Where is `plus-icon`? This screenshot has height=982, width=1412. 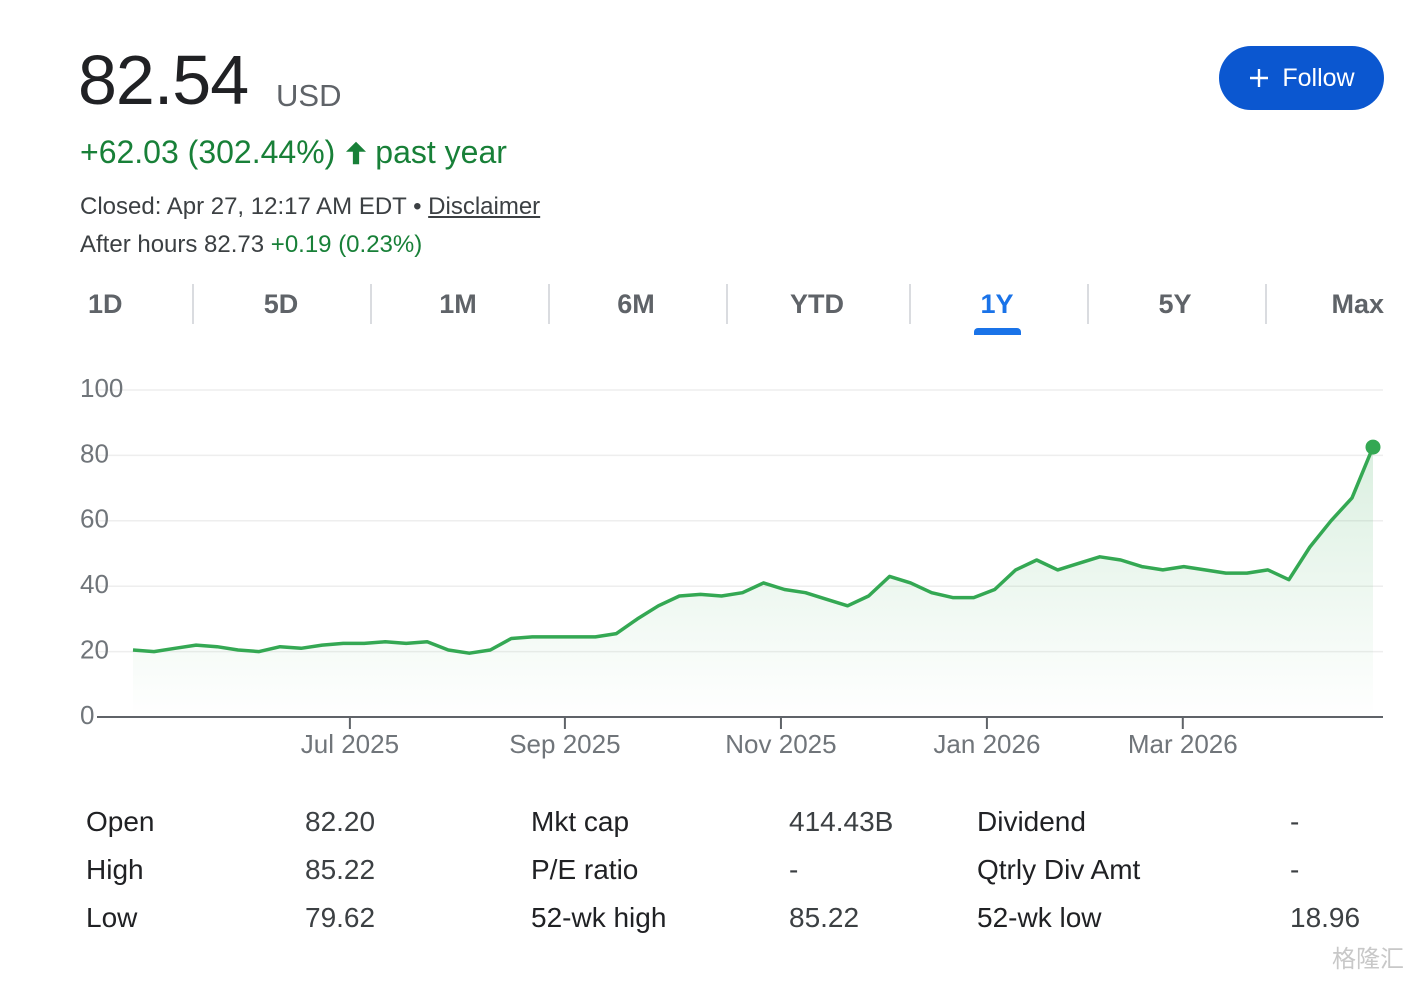 plus-icon is located at coordinates (1259, 78).